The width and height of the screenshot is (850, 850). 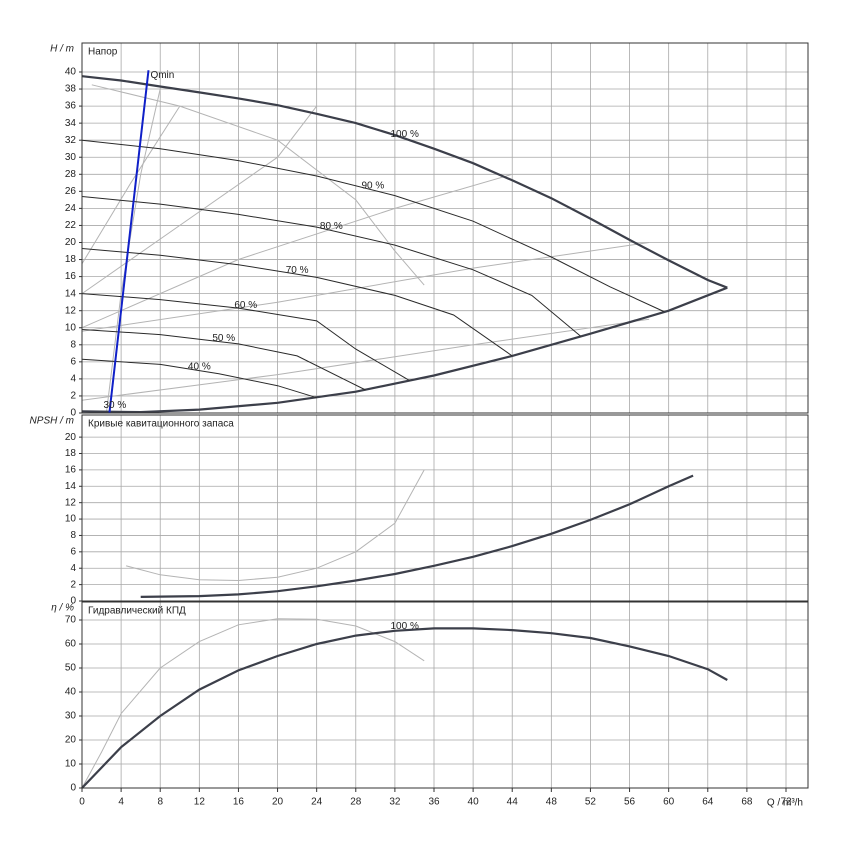 I want to click on x-tick-label: 68, so click(x=747, y=802).